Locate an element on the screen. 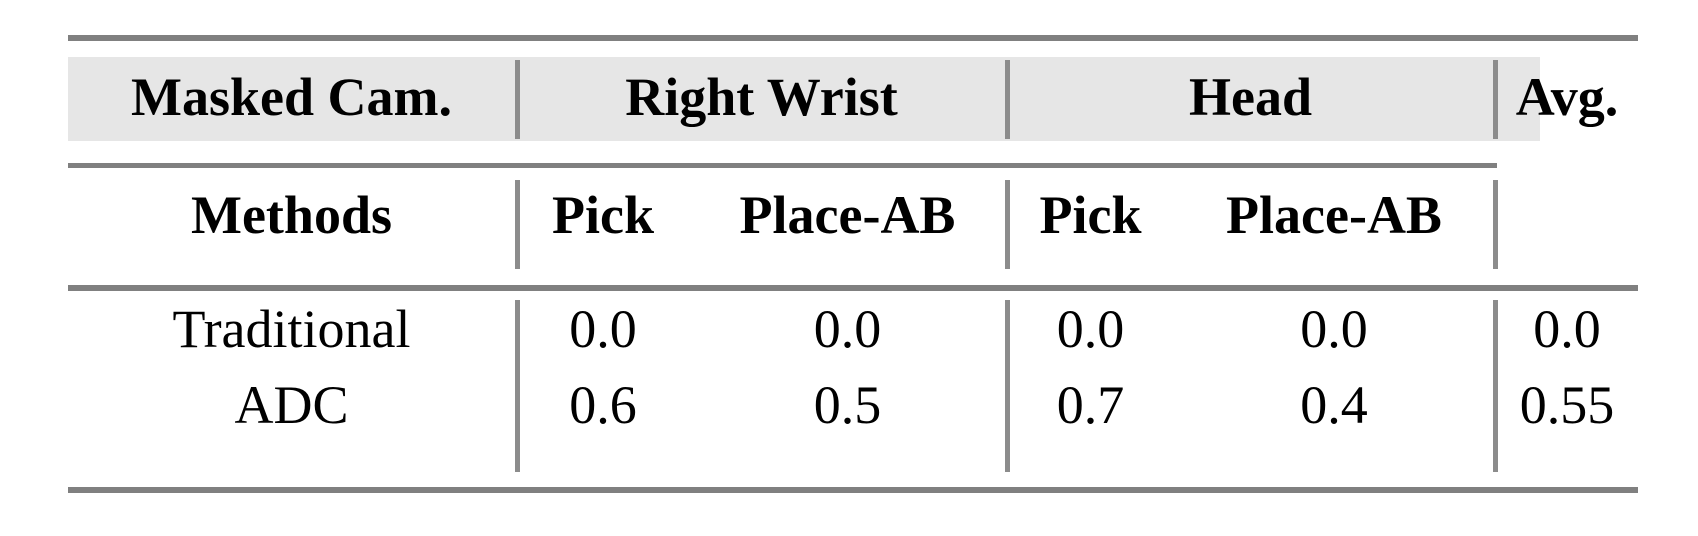 This screenshot has width=1698, height=536. header-group-head: Head is located at coordinates (1250, 97).